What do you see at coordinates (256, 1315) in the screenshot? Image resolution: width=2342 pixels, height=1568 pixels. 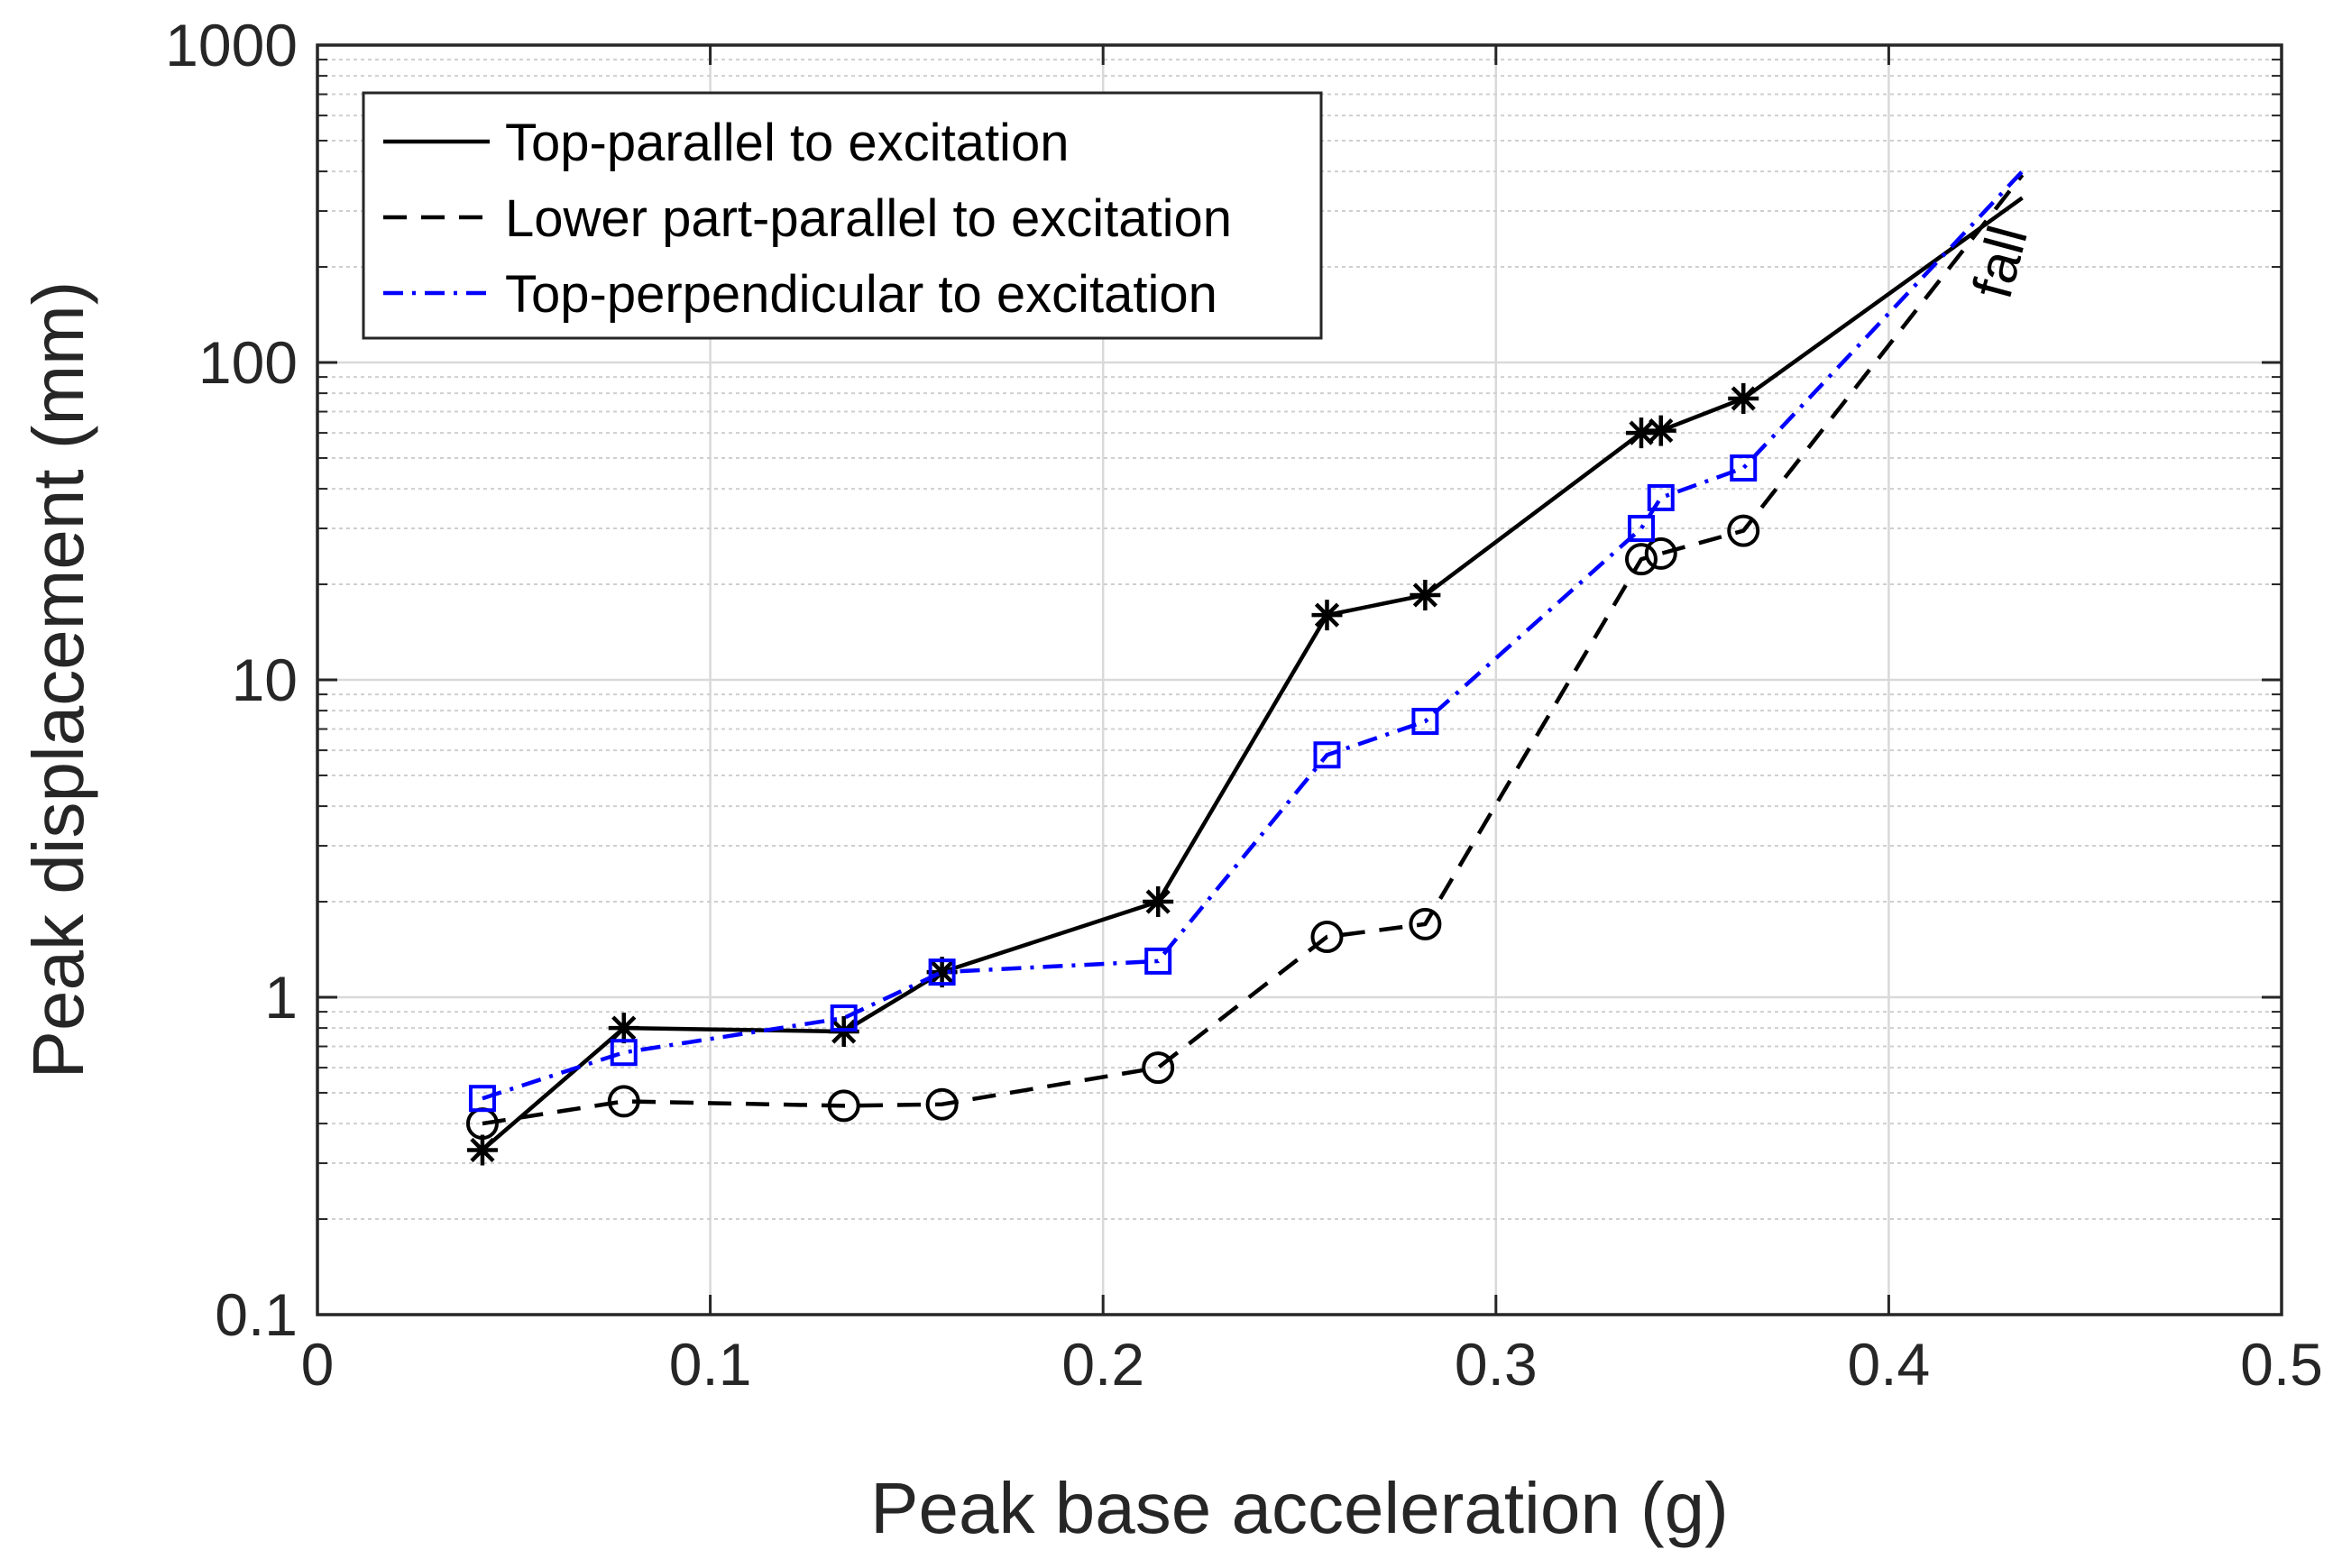 I see `y-tick-label: 0.1` at bounding box center [256, 1315].